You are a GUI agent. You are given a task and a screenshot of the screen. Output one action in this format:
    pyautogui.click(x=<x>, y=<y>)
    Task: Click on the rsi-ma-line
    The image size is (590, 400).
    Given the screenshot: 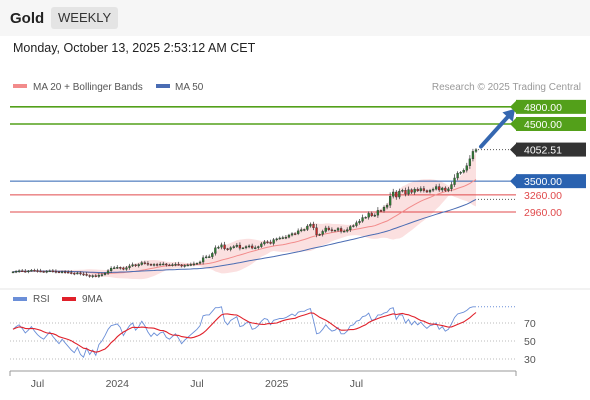 What is the action you would take?
    pyautogui.click(x=244, y=332)
    